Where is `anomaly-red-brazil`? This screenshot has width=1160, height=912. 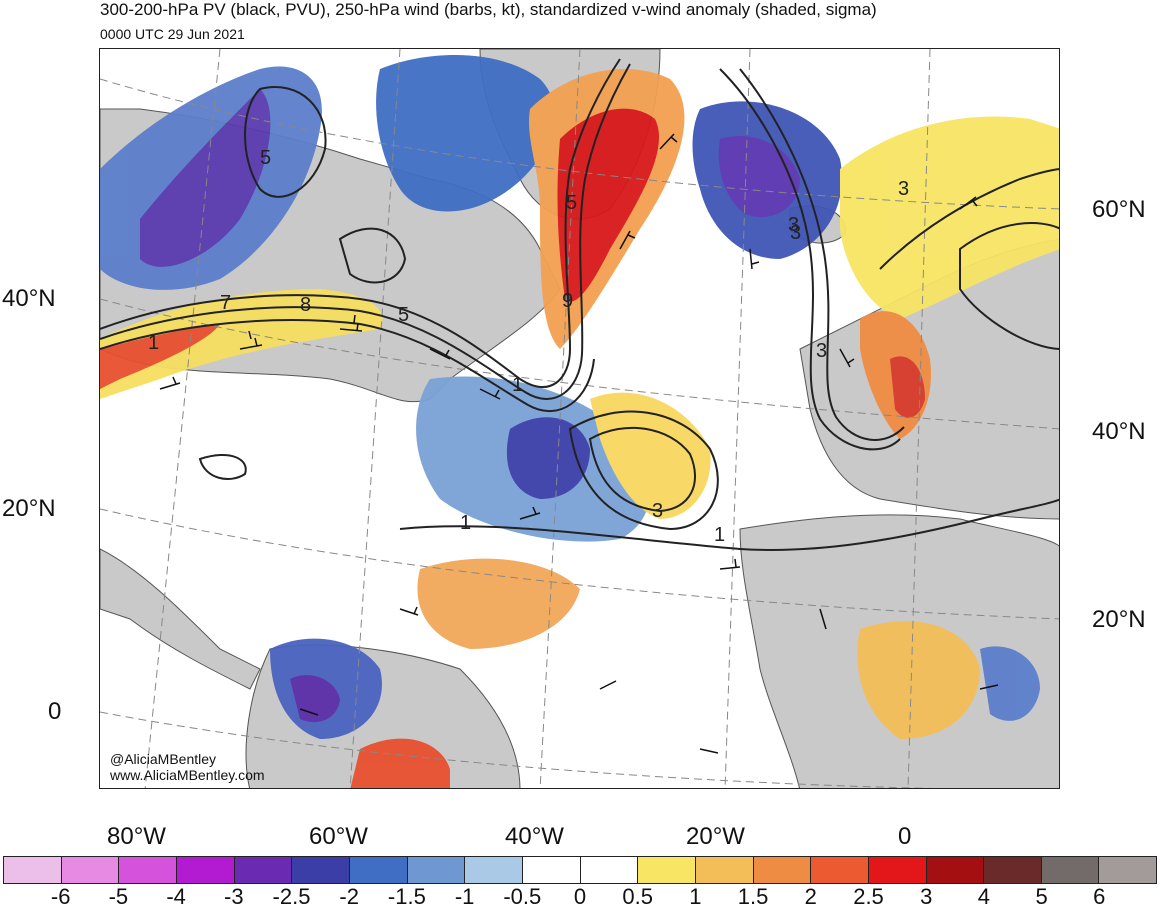
anomaly-red-brazil is located at coordinates (400, 763).